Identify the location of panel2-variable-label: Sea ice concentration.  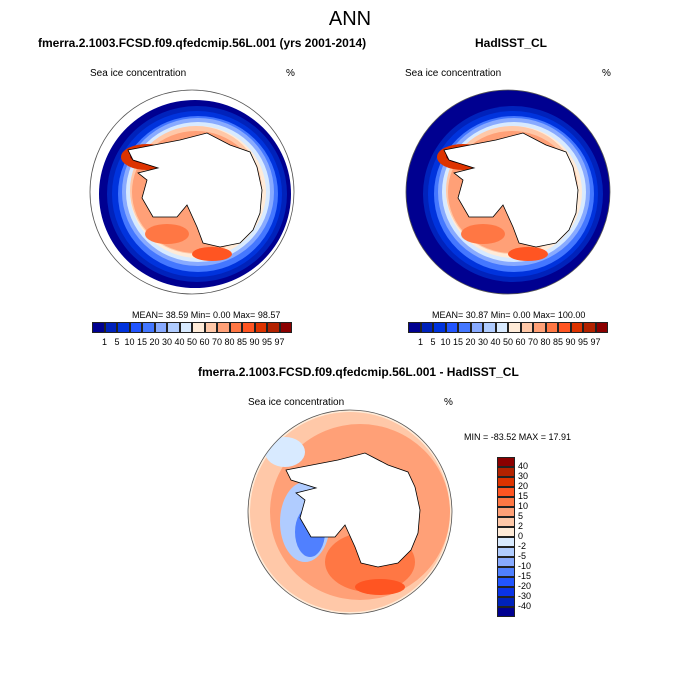
(453, 73).